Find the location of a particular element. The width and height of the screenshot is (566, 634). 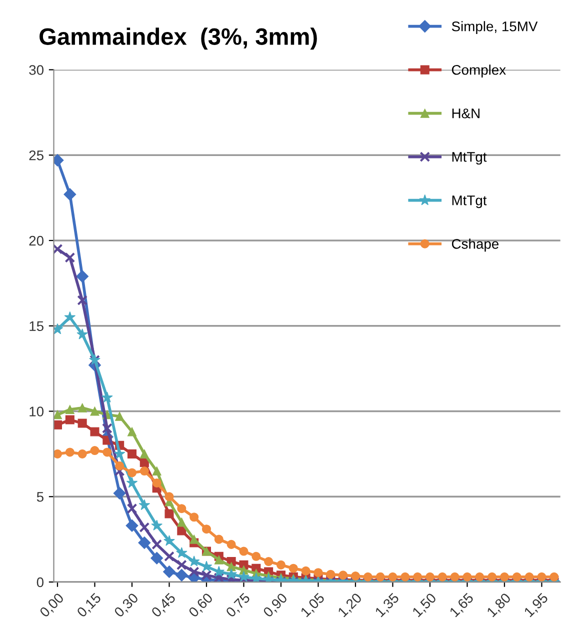

legend-label: Cshape is located at coordinates (475, 245).